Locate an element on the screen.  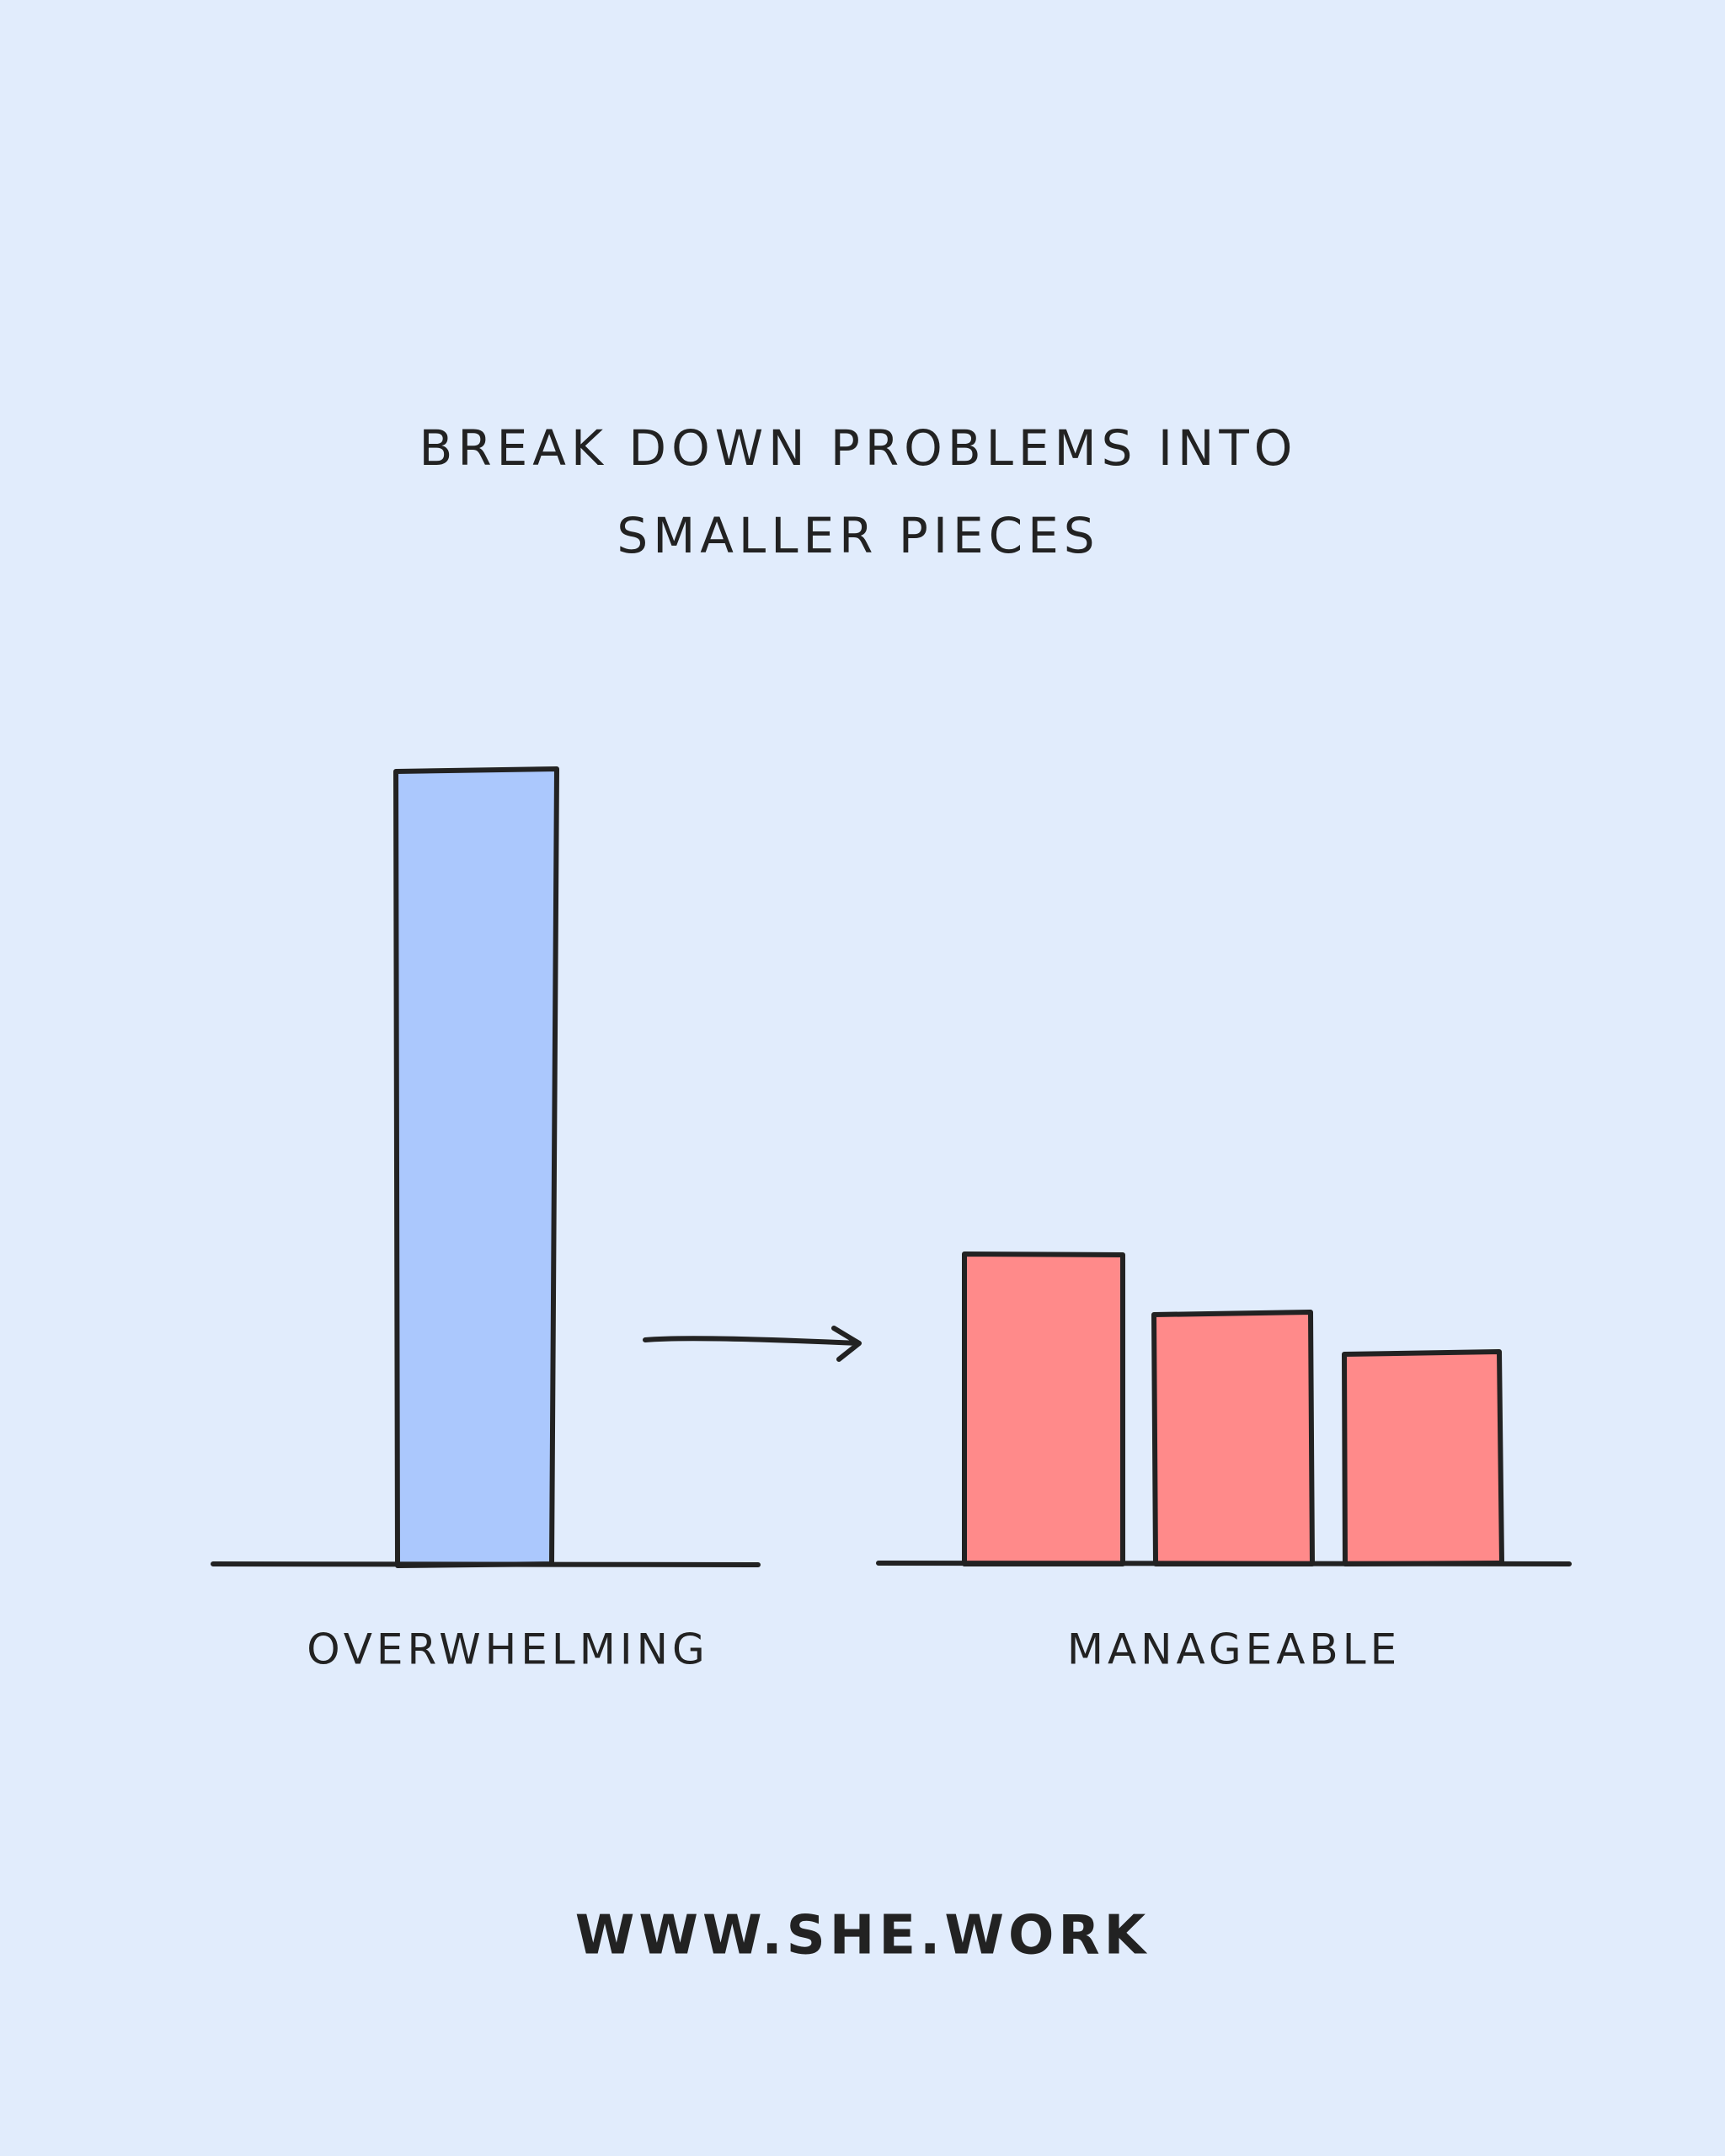
title-line: SMALLER PIECES is located at coordinates (858, 535).